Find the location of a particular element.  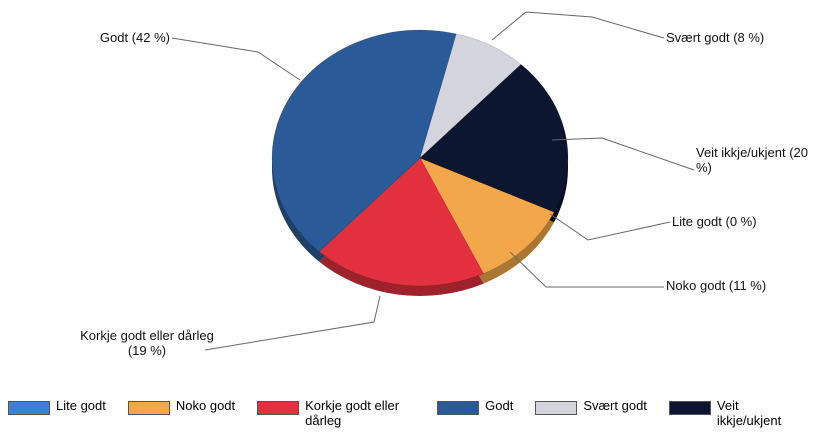

legend-item: Korkje godt eller dårleg is located at coordinates (336, 413).